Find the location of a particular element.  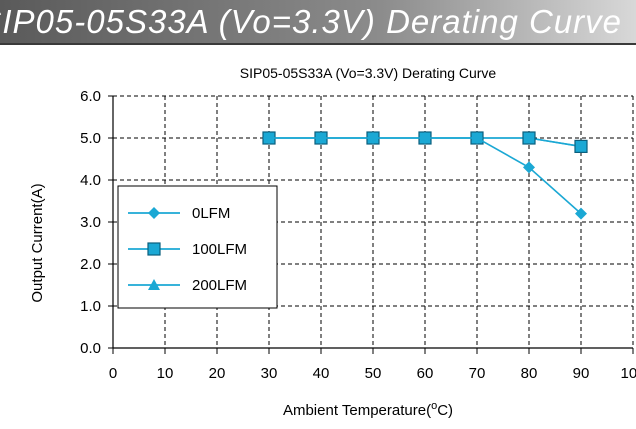

y-tick-label: 4.0 is located at coordinates (90, 180).